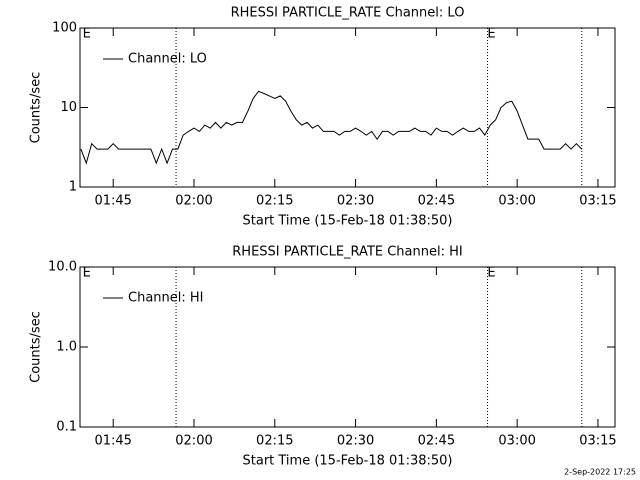 The height and width of the screenshot is (480, 640). What do you see at coordinates (66, 427) in the screenshot?
I see `y-tick-label: 0.1` at bounding box center [66, 427].